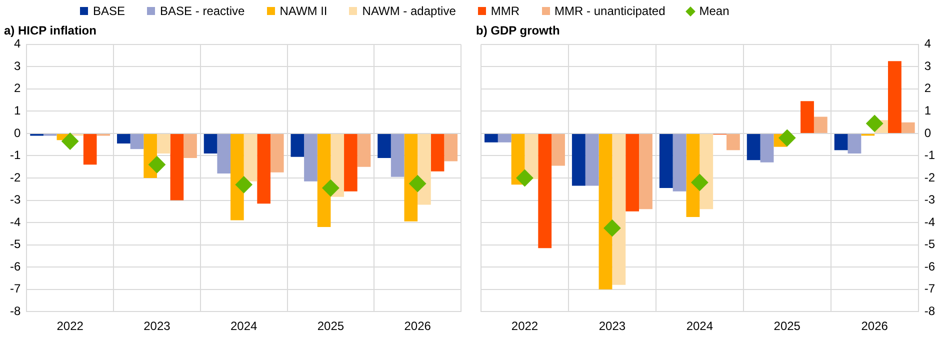 The image size is (945, 342). I want to click on legend-label: NAWM - adaptive, so click(409, 11).